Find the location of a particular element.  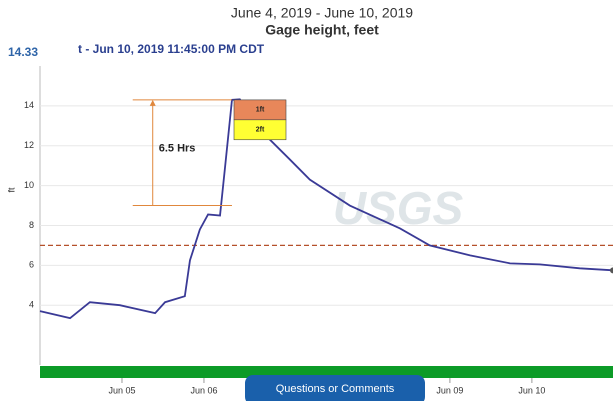

y-tick-label: 10 is located at coordinates (29, 185).